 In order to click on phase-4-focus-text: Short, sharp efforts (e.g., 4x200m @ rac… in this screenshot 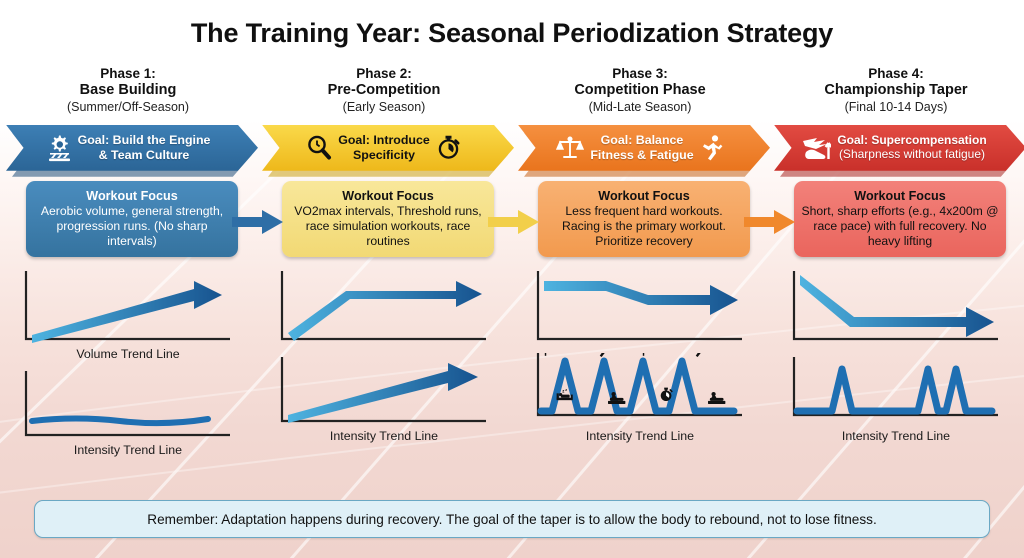, I will do `click(900, 226)`.